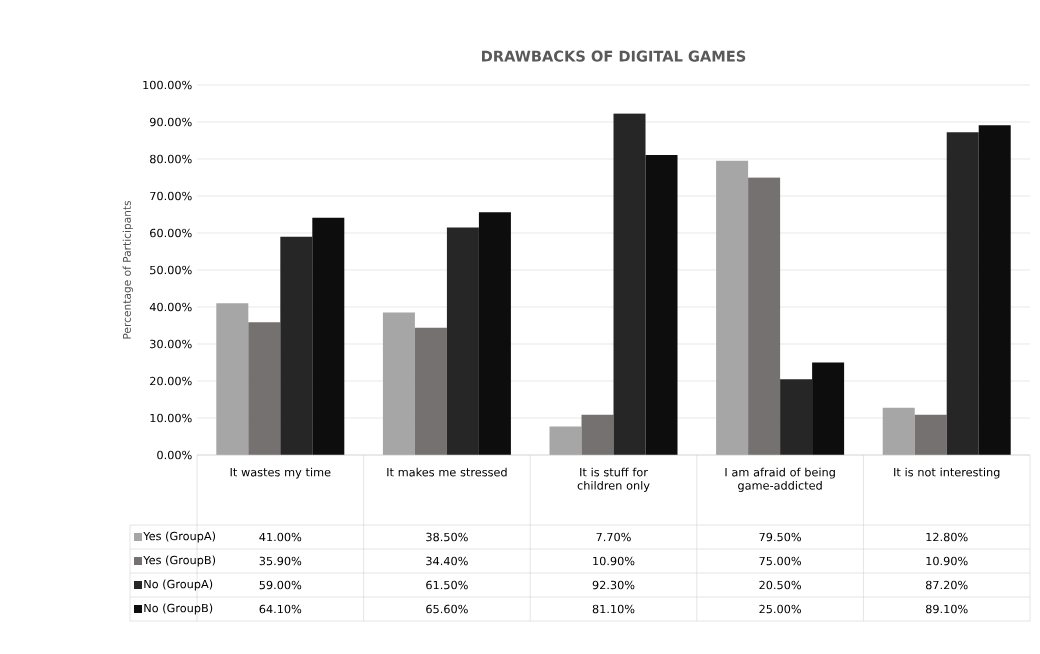  I want to click on x-tick-label: I am afraid of being game-addicted, so click(780, 479).